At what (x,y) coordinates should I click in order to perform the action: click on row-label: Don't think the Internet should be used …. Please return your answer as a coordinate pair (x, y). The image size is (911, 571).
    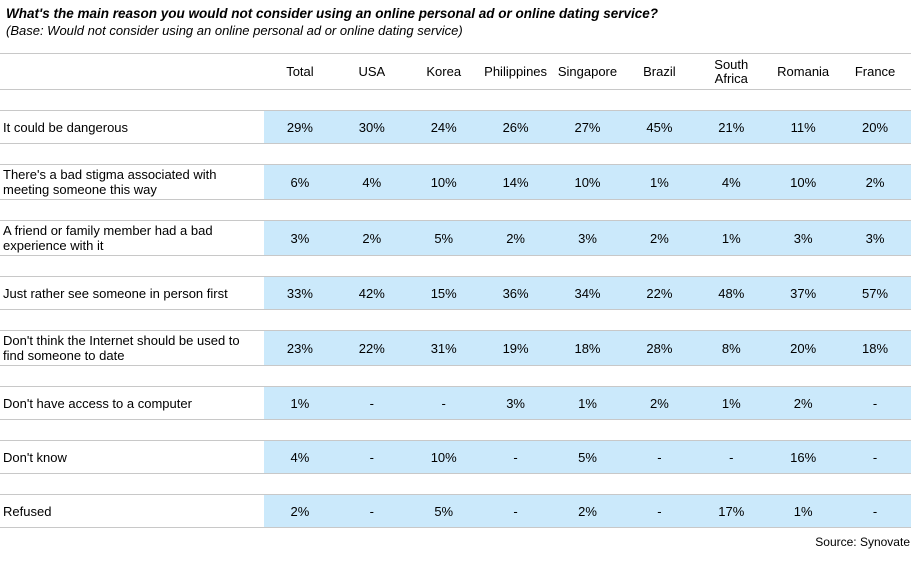
    Looking at the image, I should click on (132, 348).